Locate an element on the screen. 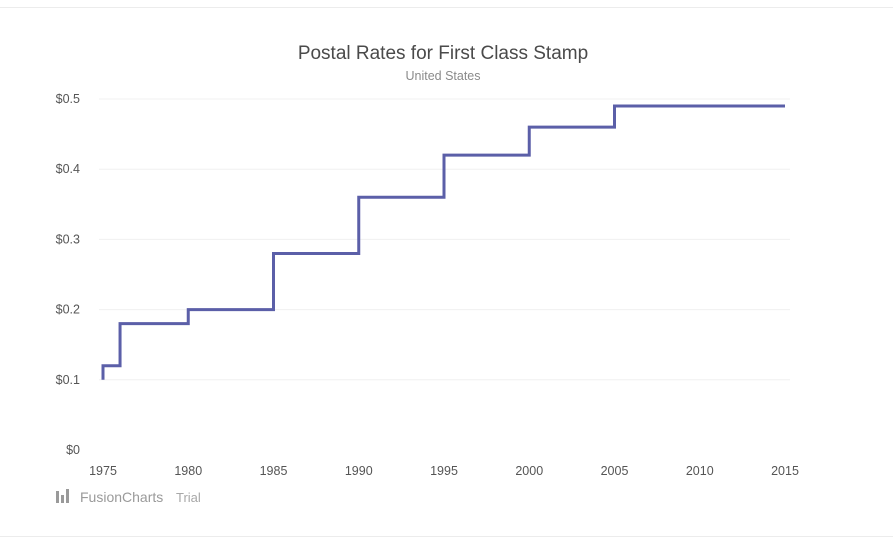  y-tick-label: $0 is located at coordinates (73, 450).